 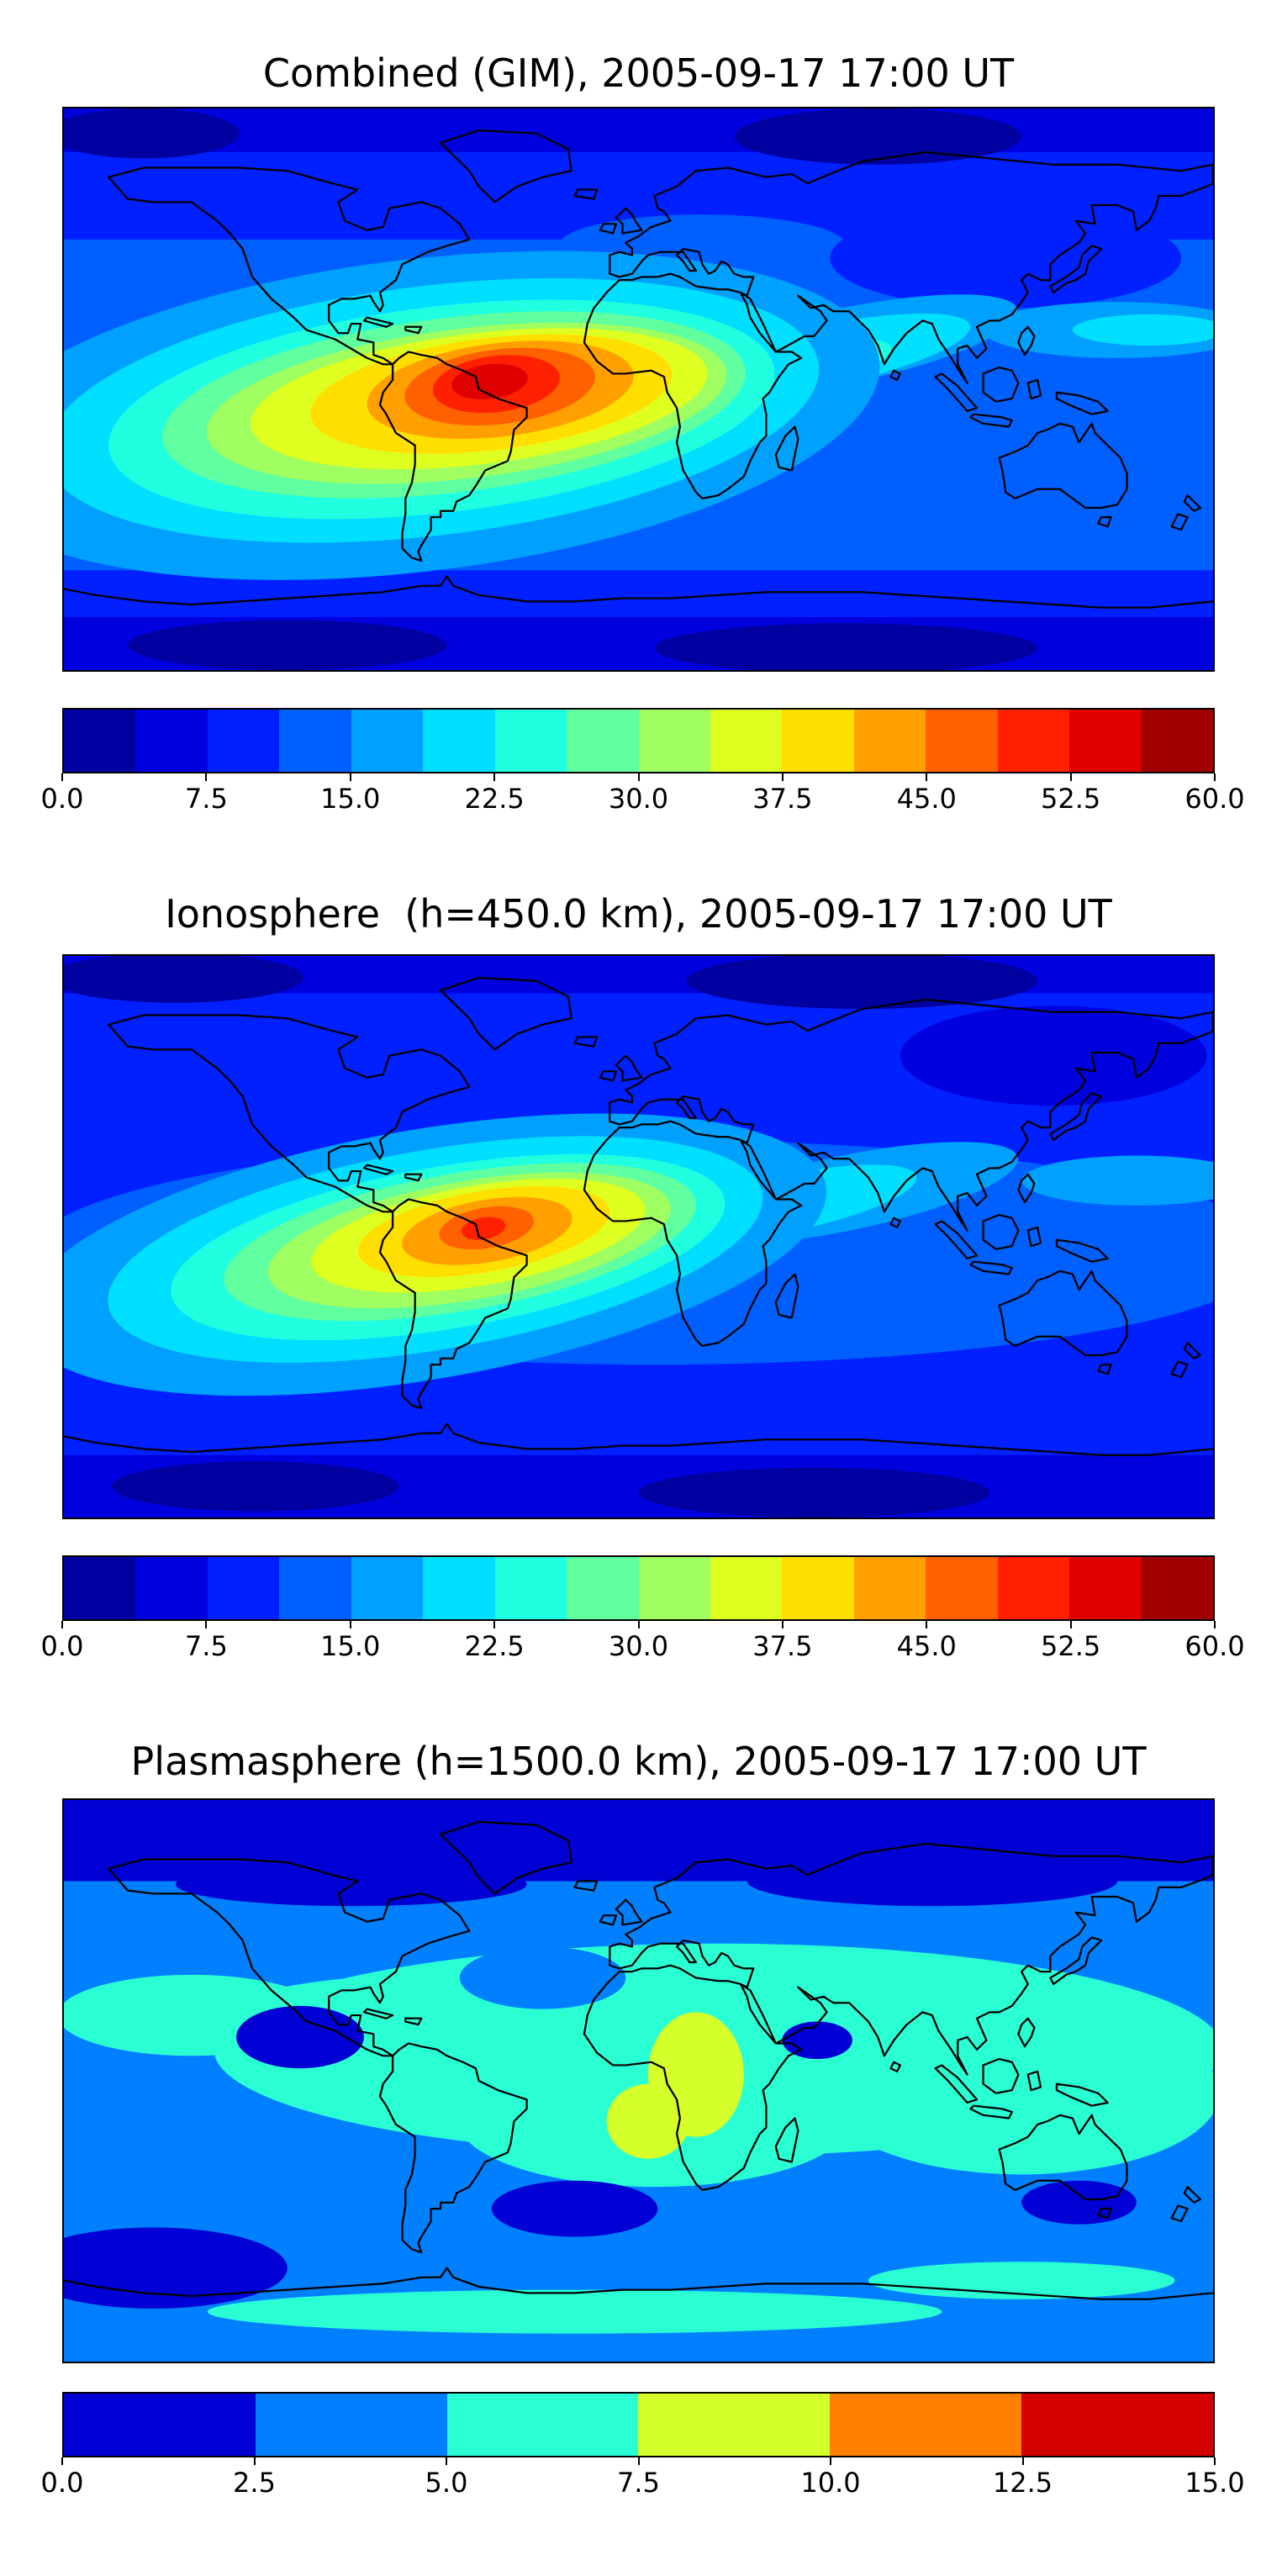 What do you see at coordinates (350, 1646) in the screenshot?
I see `colorbar-tick-label: 15.0` at bounding box center [350, 1646].